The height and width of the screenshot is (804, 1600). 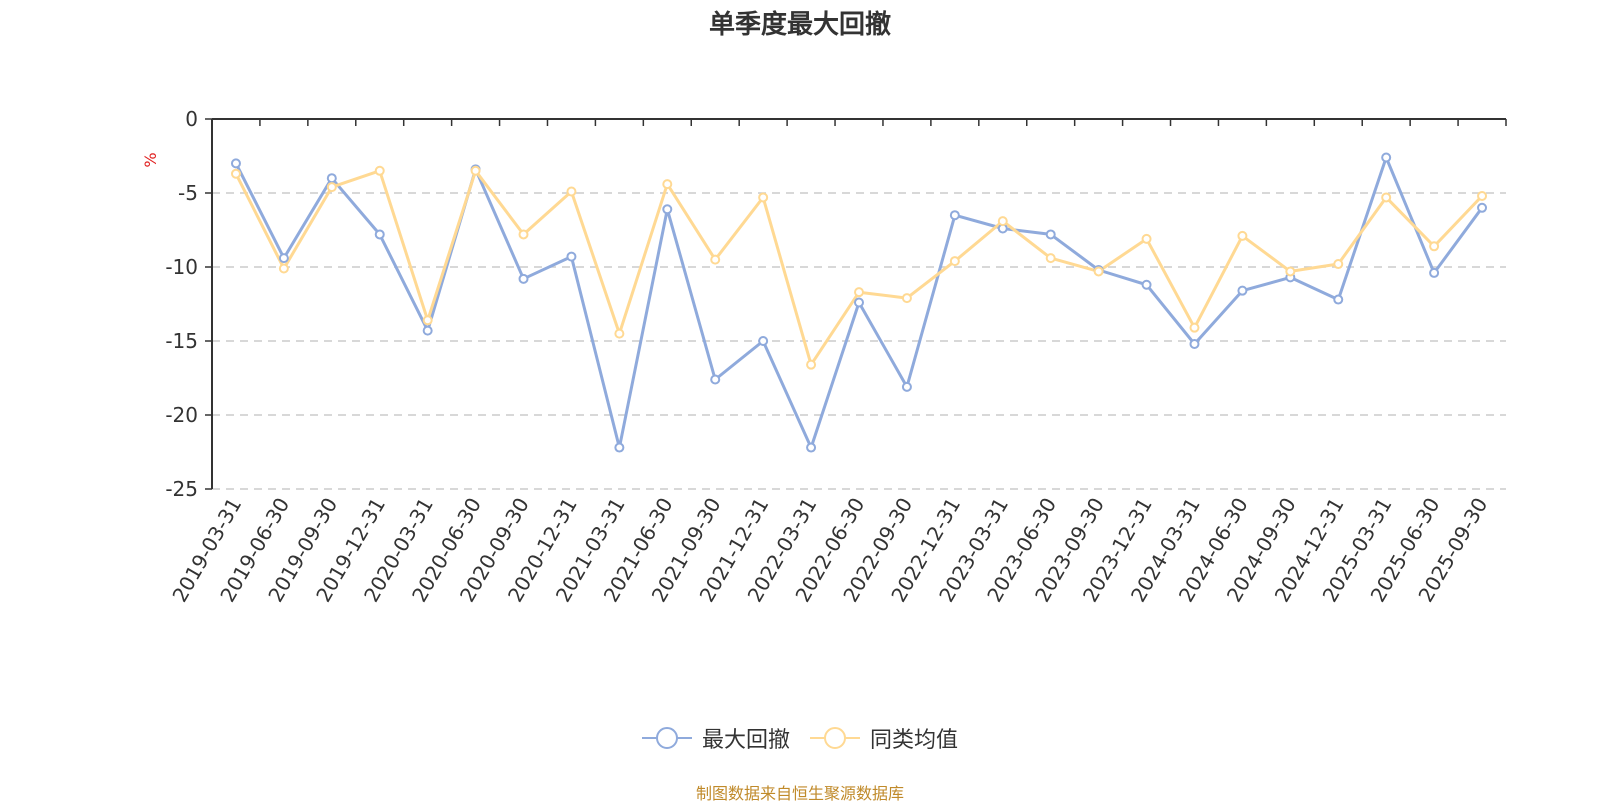 I want to click on y-tick-label: -15, so click(x=181, y=341).